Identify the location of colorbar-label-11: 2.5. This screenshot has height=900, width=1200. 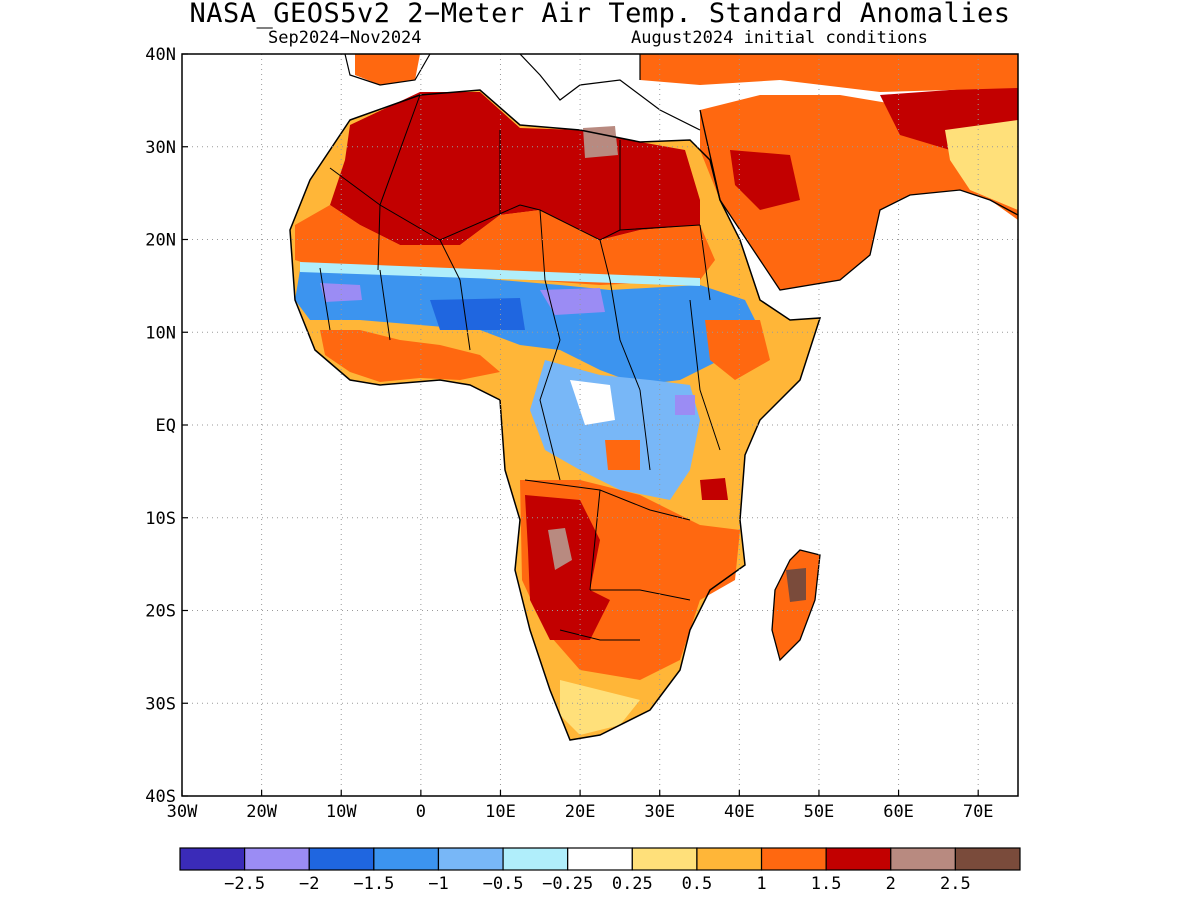
(955, 884).